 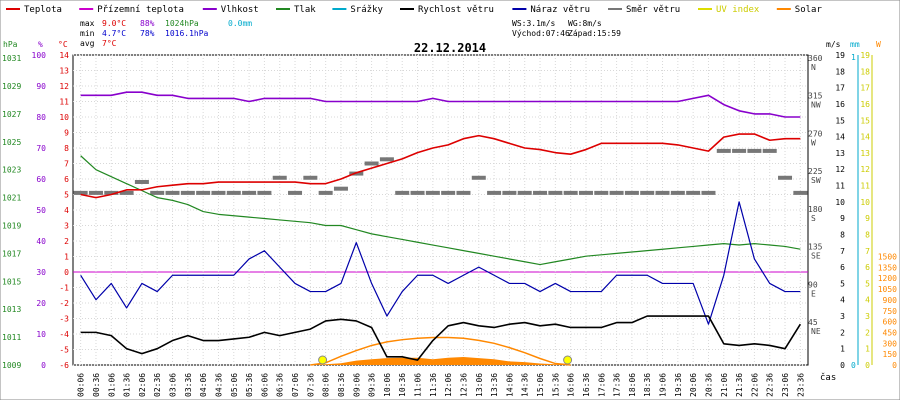 I want to click on mm-axis-unit: mm, so click(x=855, y=44).